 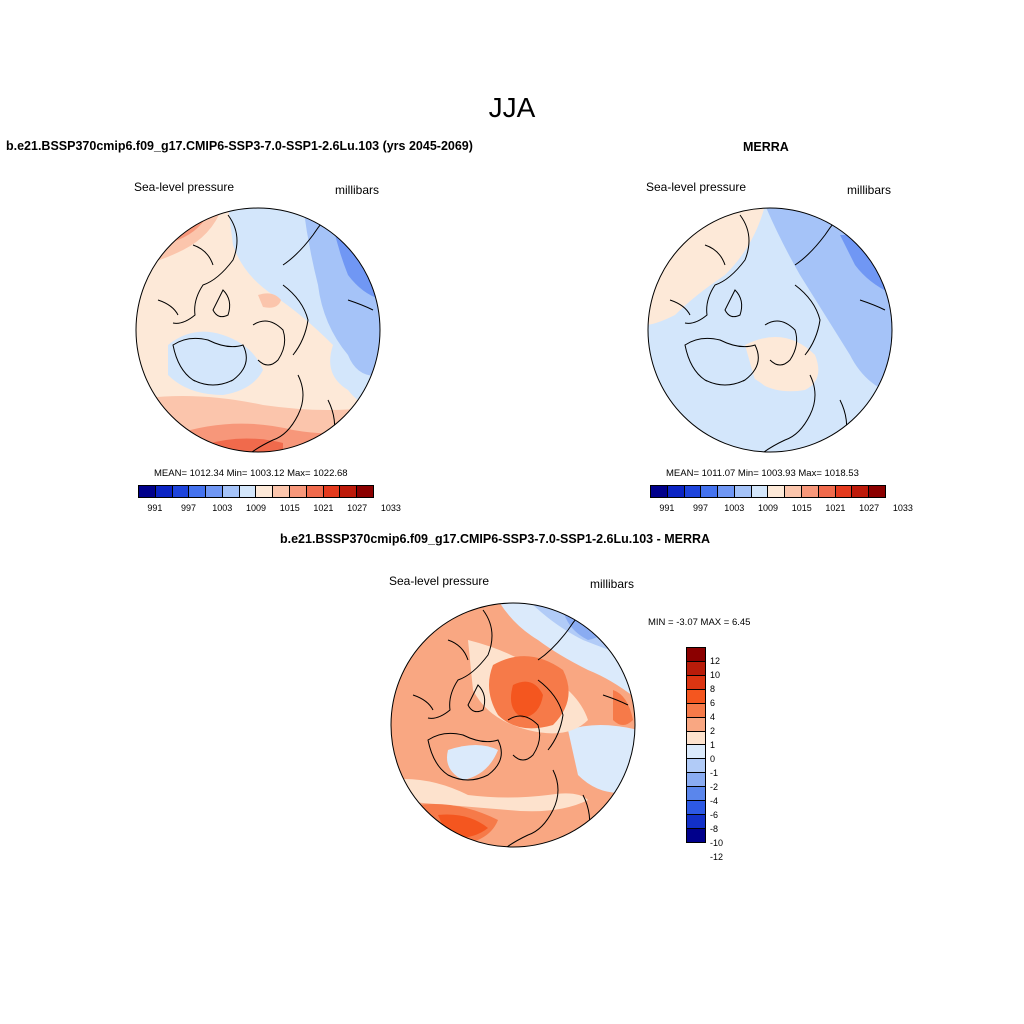 I want to click on diff-colorbar-tick-label: -8, so click(x=714, y=829).